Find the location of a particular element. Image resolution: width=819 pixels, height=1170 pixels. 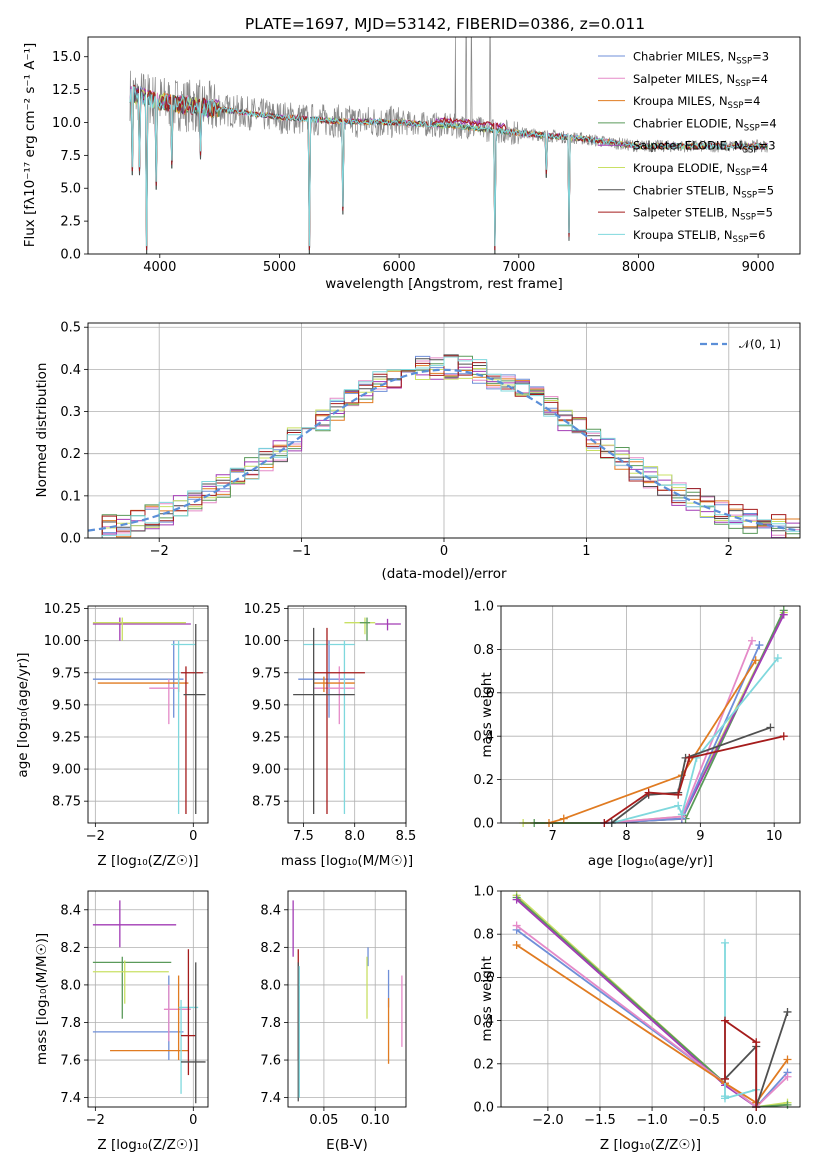

x-tick-label: 7 is located at coordinates (553, 836).